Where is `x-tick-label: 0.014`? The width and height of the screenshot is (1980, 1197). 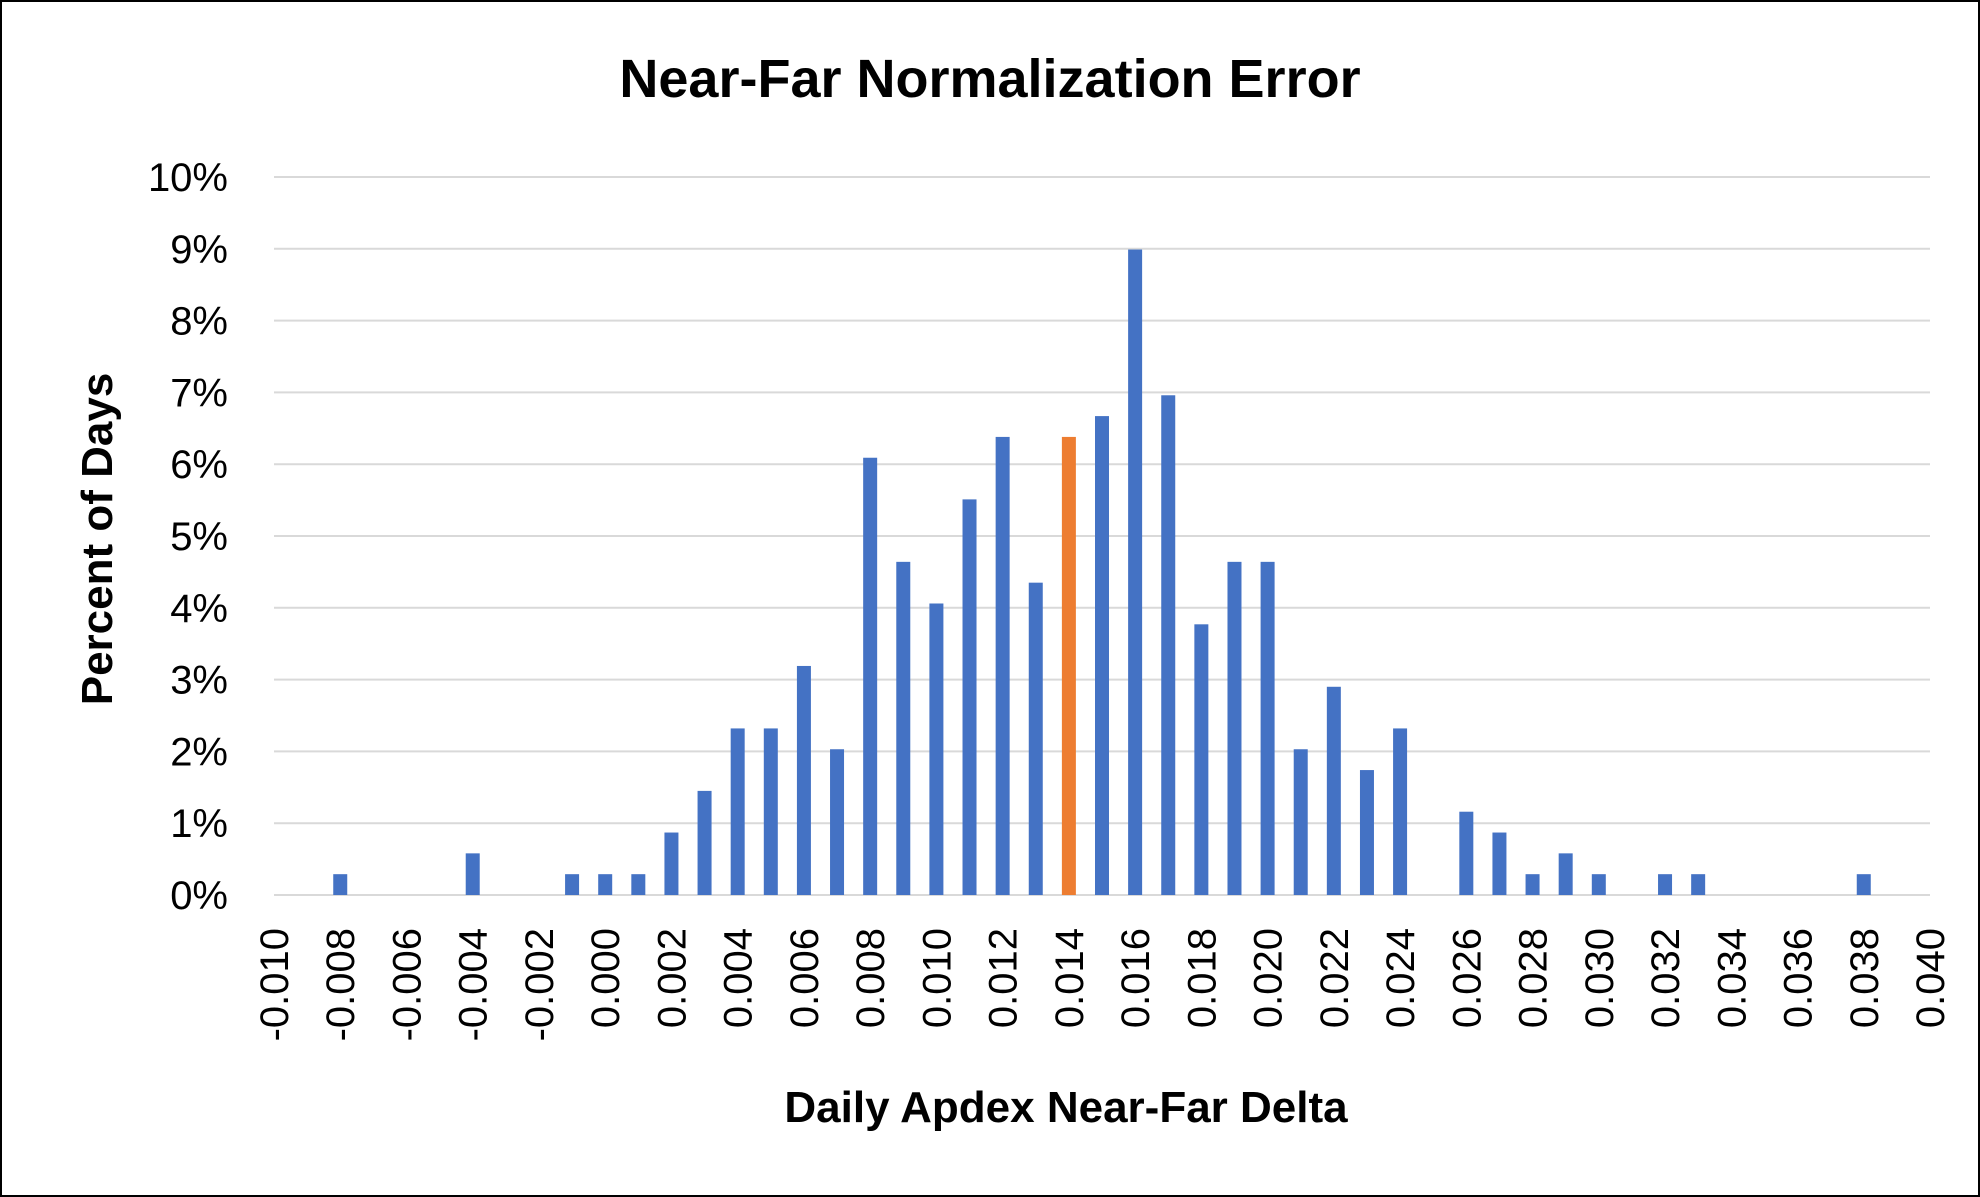 x-tick-label: 0.014 is located at coordinates (1070, 978).